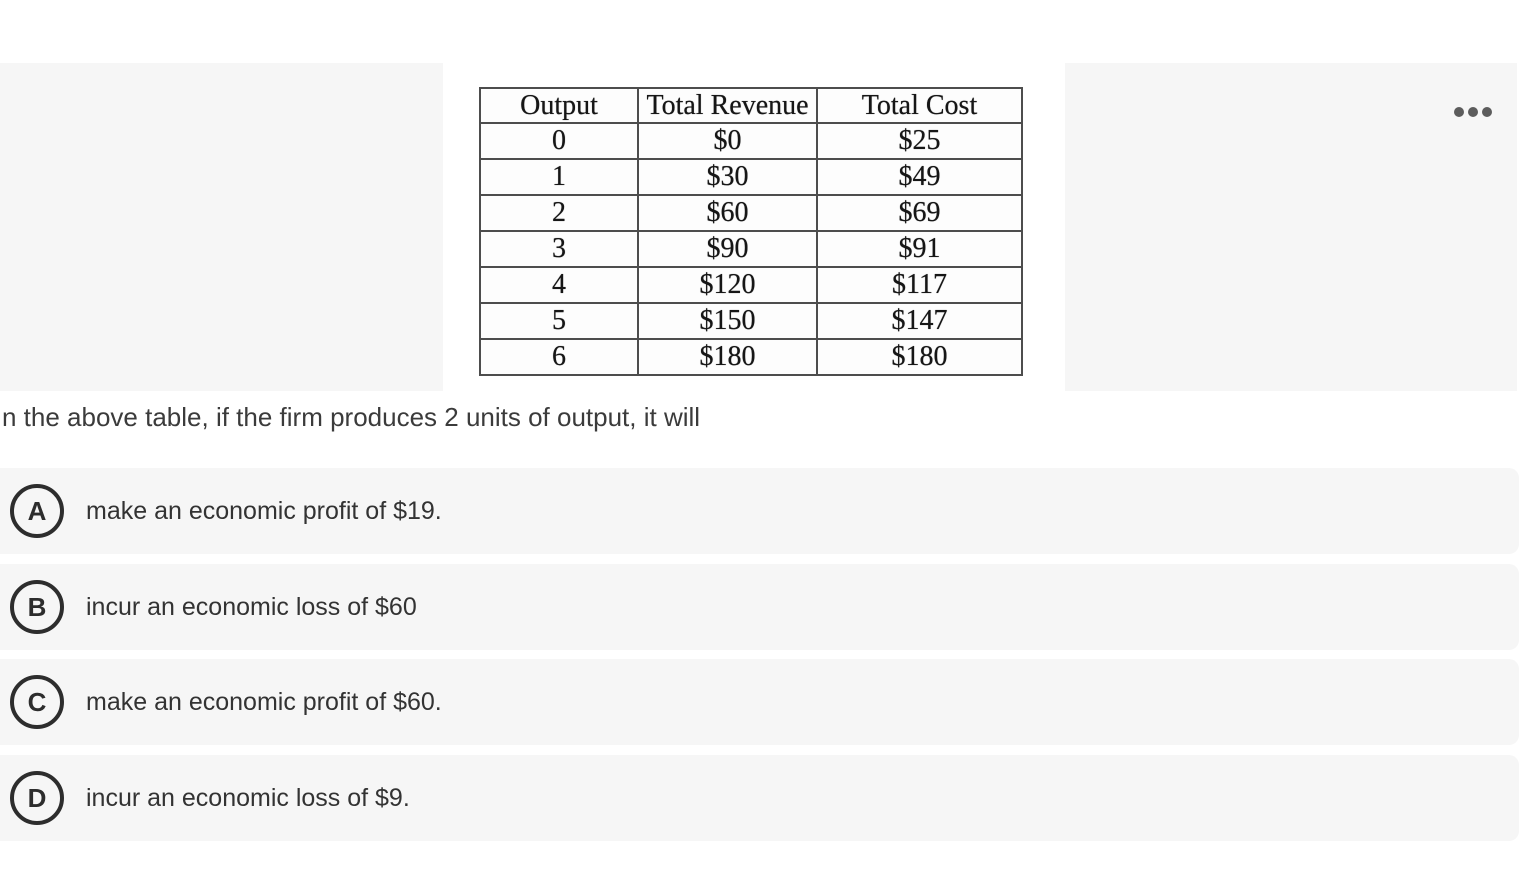  I want to click on revenue-cell: $60, so click(727, 213).